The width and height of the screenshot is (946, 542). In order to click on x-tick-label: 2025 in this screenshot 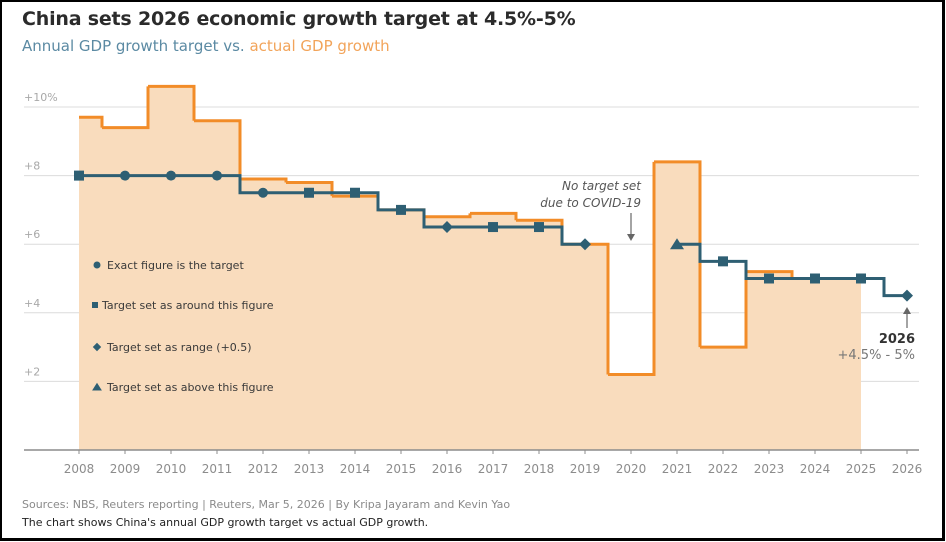, I will do `click(861, 469)`.